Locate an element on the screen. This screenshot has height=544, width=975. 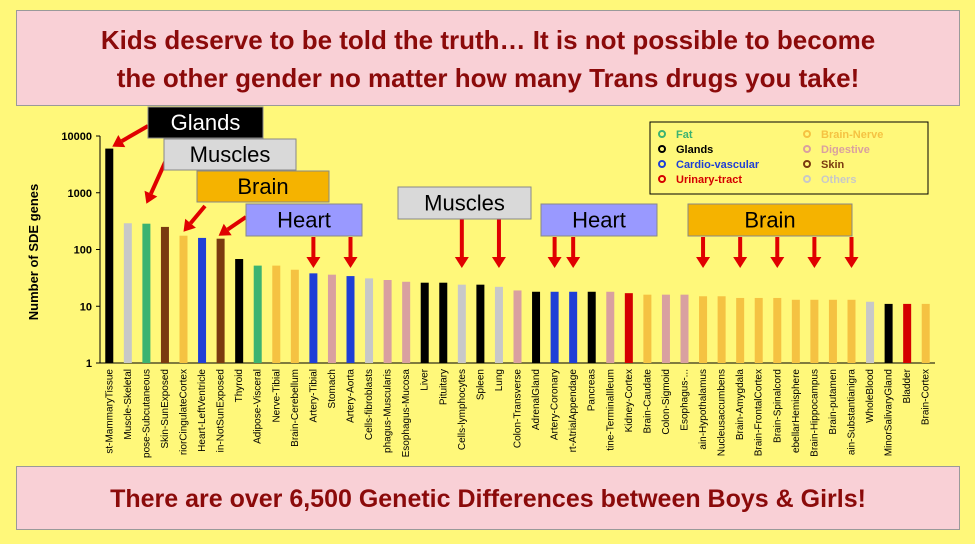
category-label: Colon-Sigmoid is located at coordinates (666, 402).